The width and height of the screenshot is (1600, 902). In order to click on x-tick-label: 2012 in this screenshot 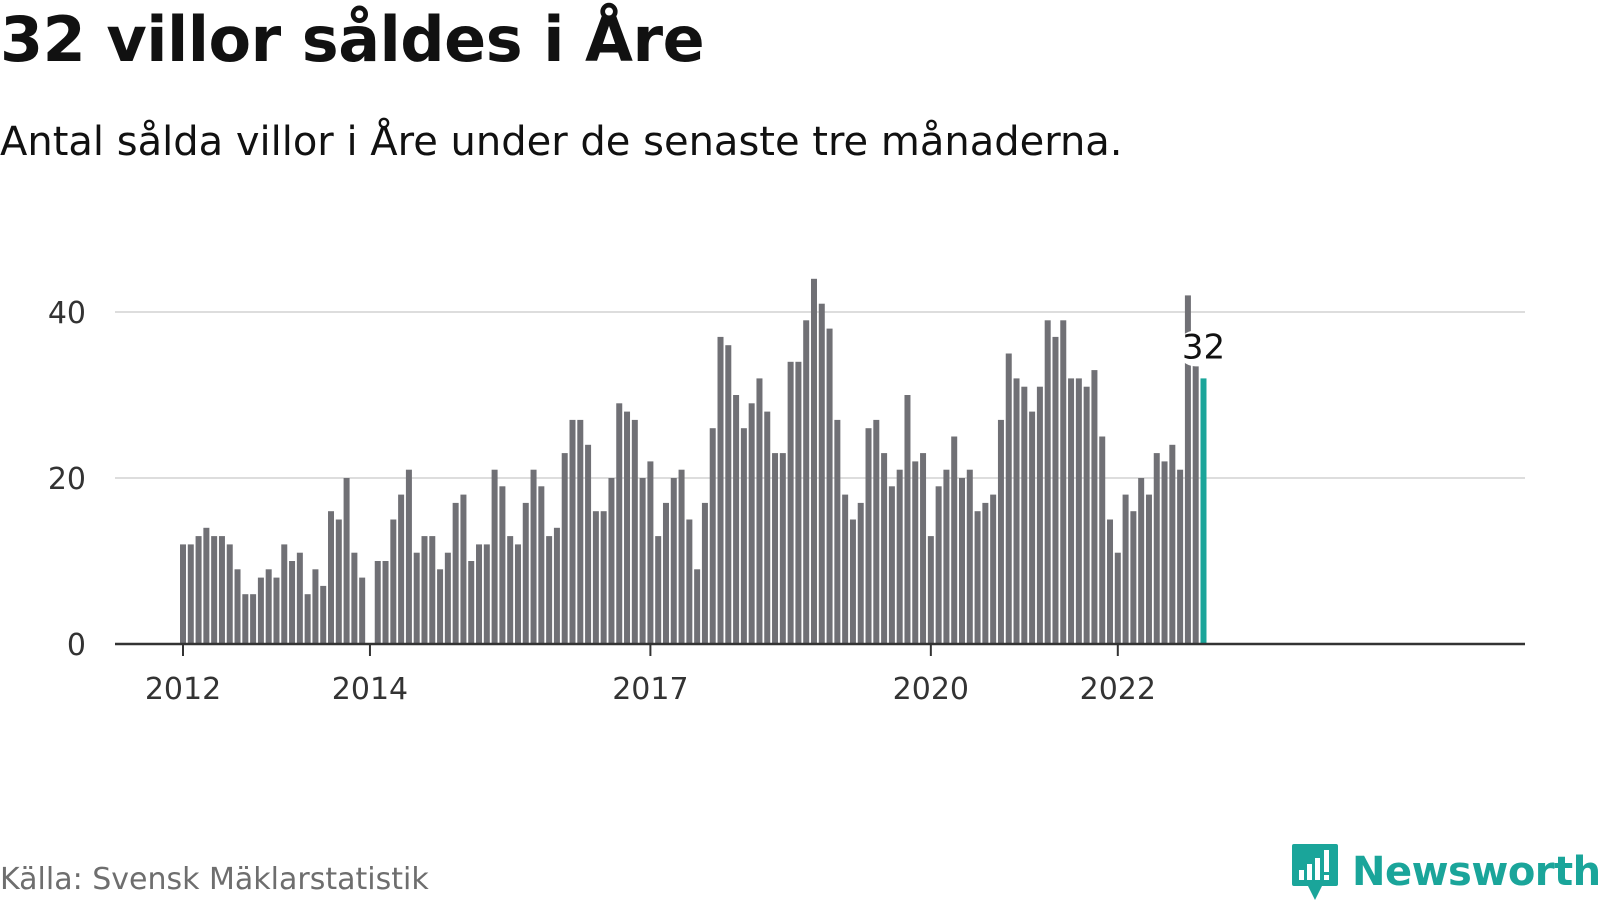, I will do `click(183, 689)`.